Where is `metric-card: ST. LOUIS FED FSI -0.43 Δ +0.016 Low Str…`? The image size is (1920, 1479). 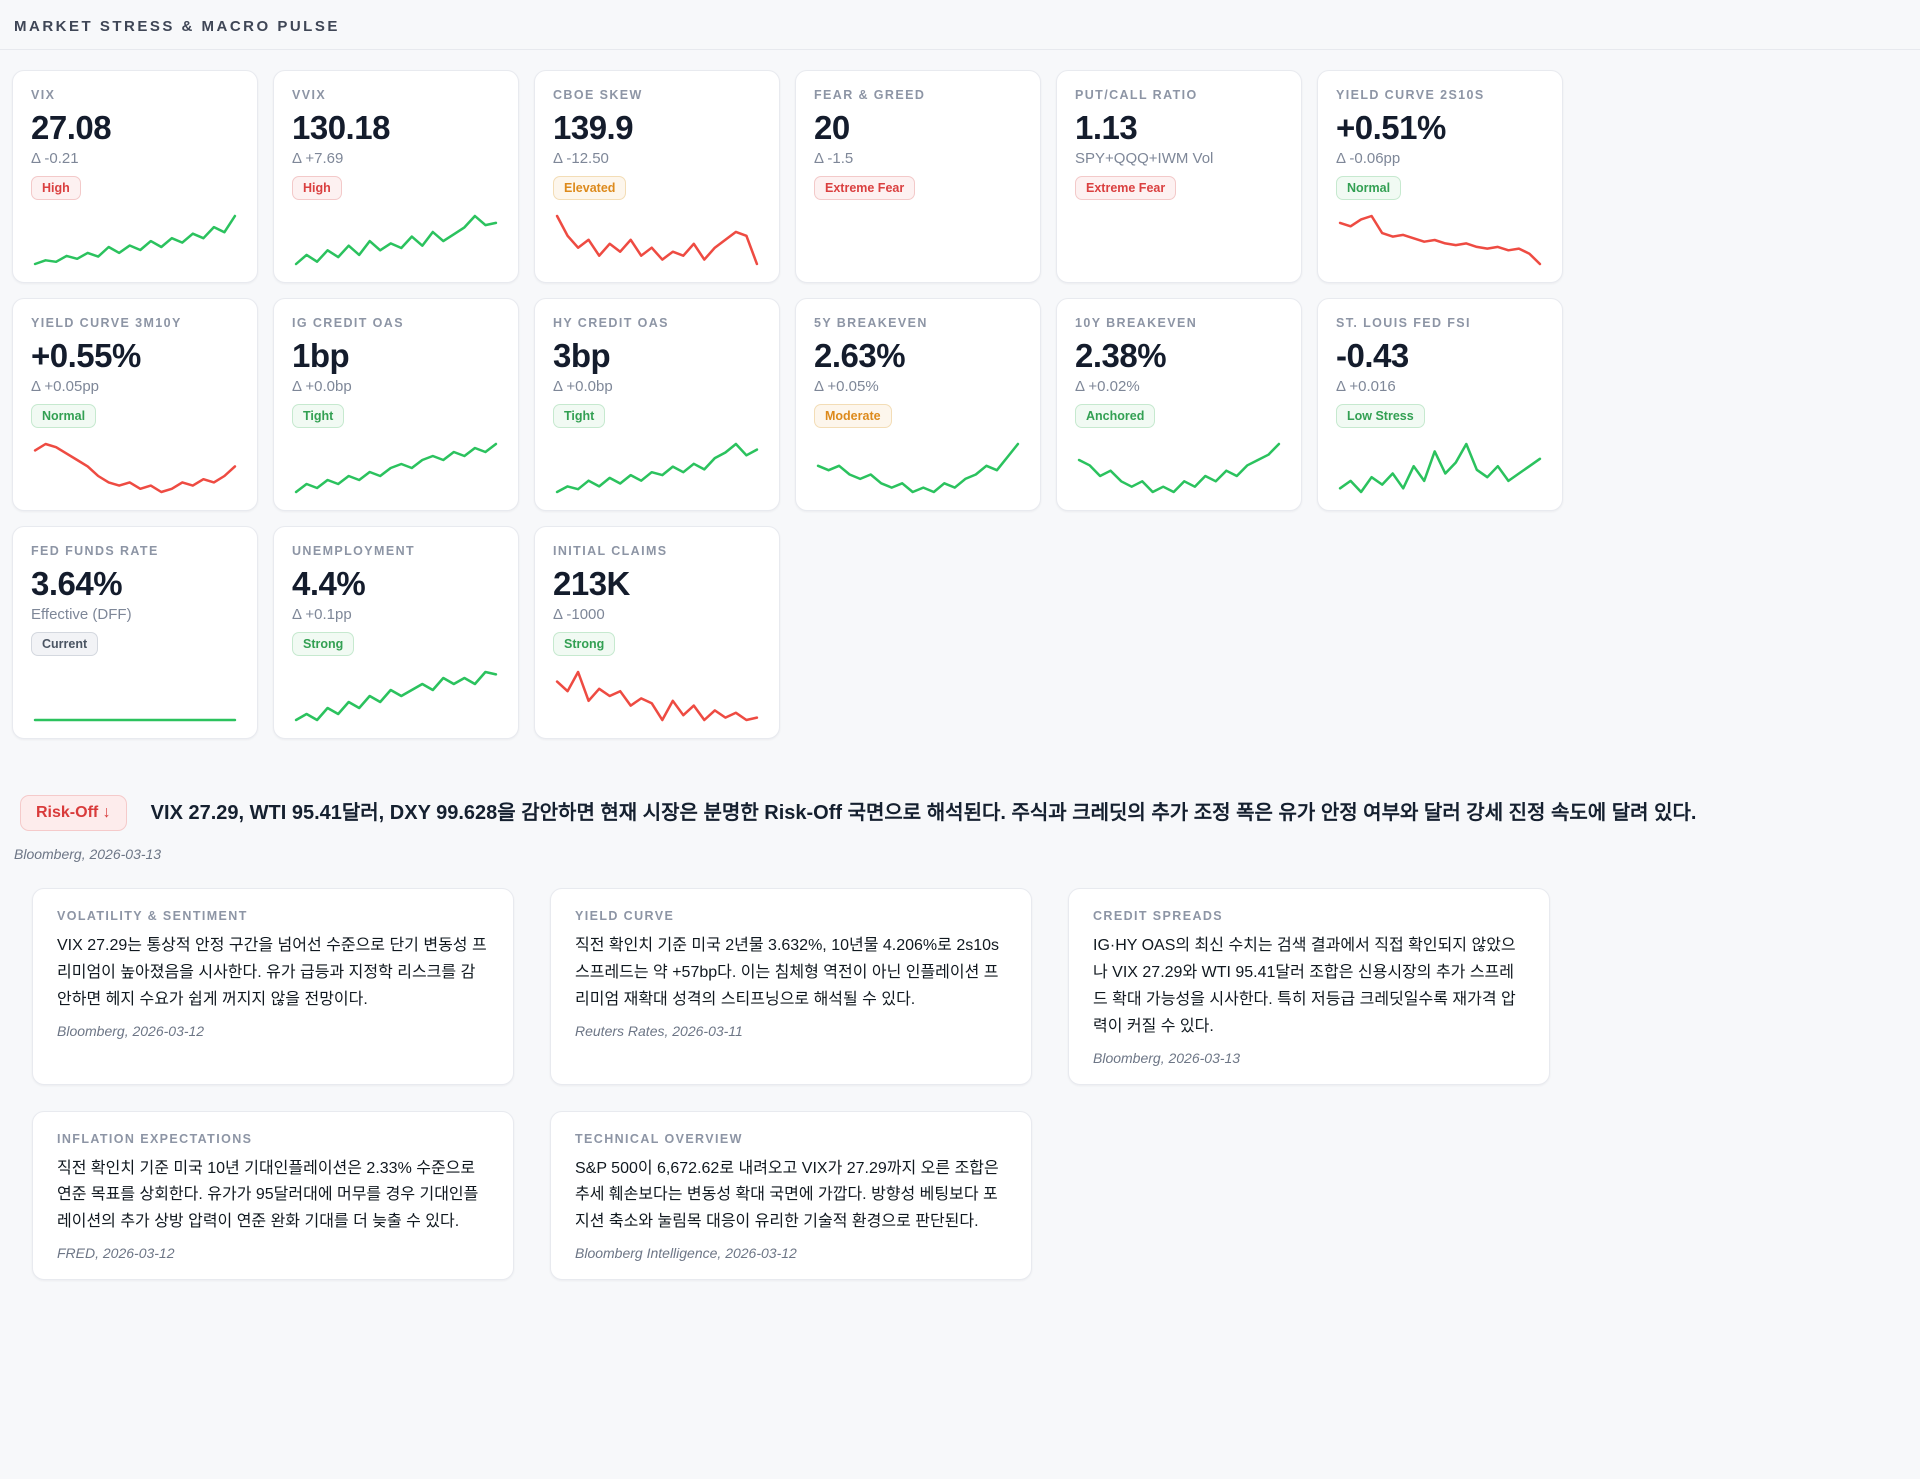 metric-card: ST. LOUIS FED FSI -0.43 Δ +0.016 Low Str… is located at coordinates (1440, 404).